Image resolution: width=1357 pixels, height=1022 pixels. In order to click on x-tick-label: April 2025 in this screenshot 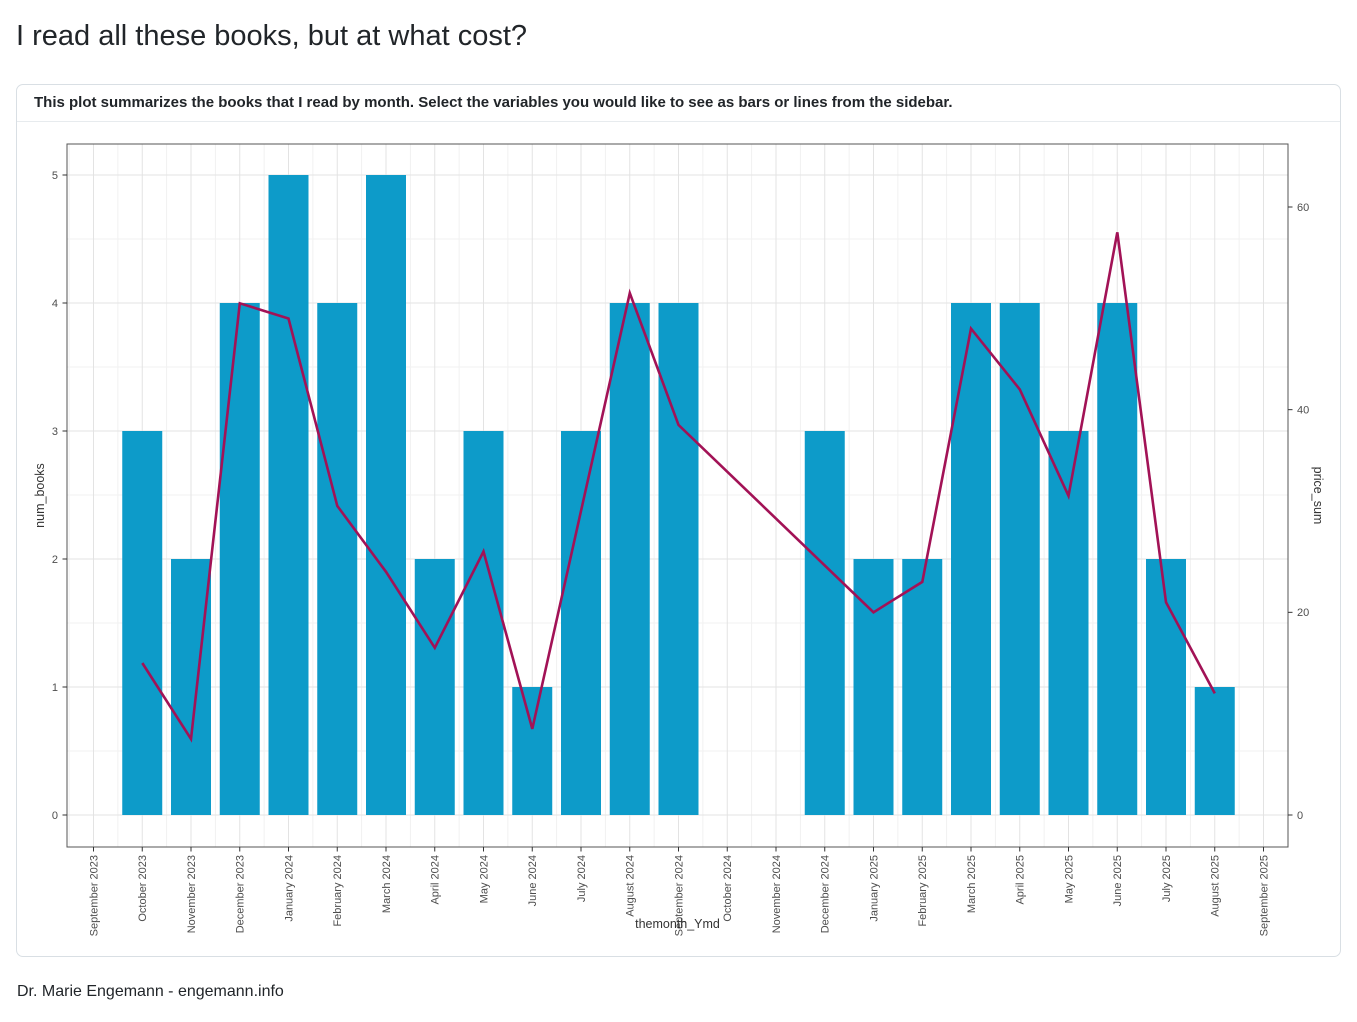, I will do `click(1021, 880)`.